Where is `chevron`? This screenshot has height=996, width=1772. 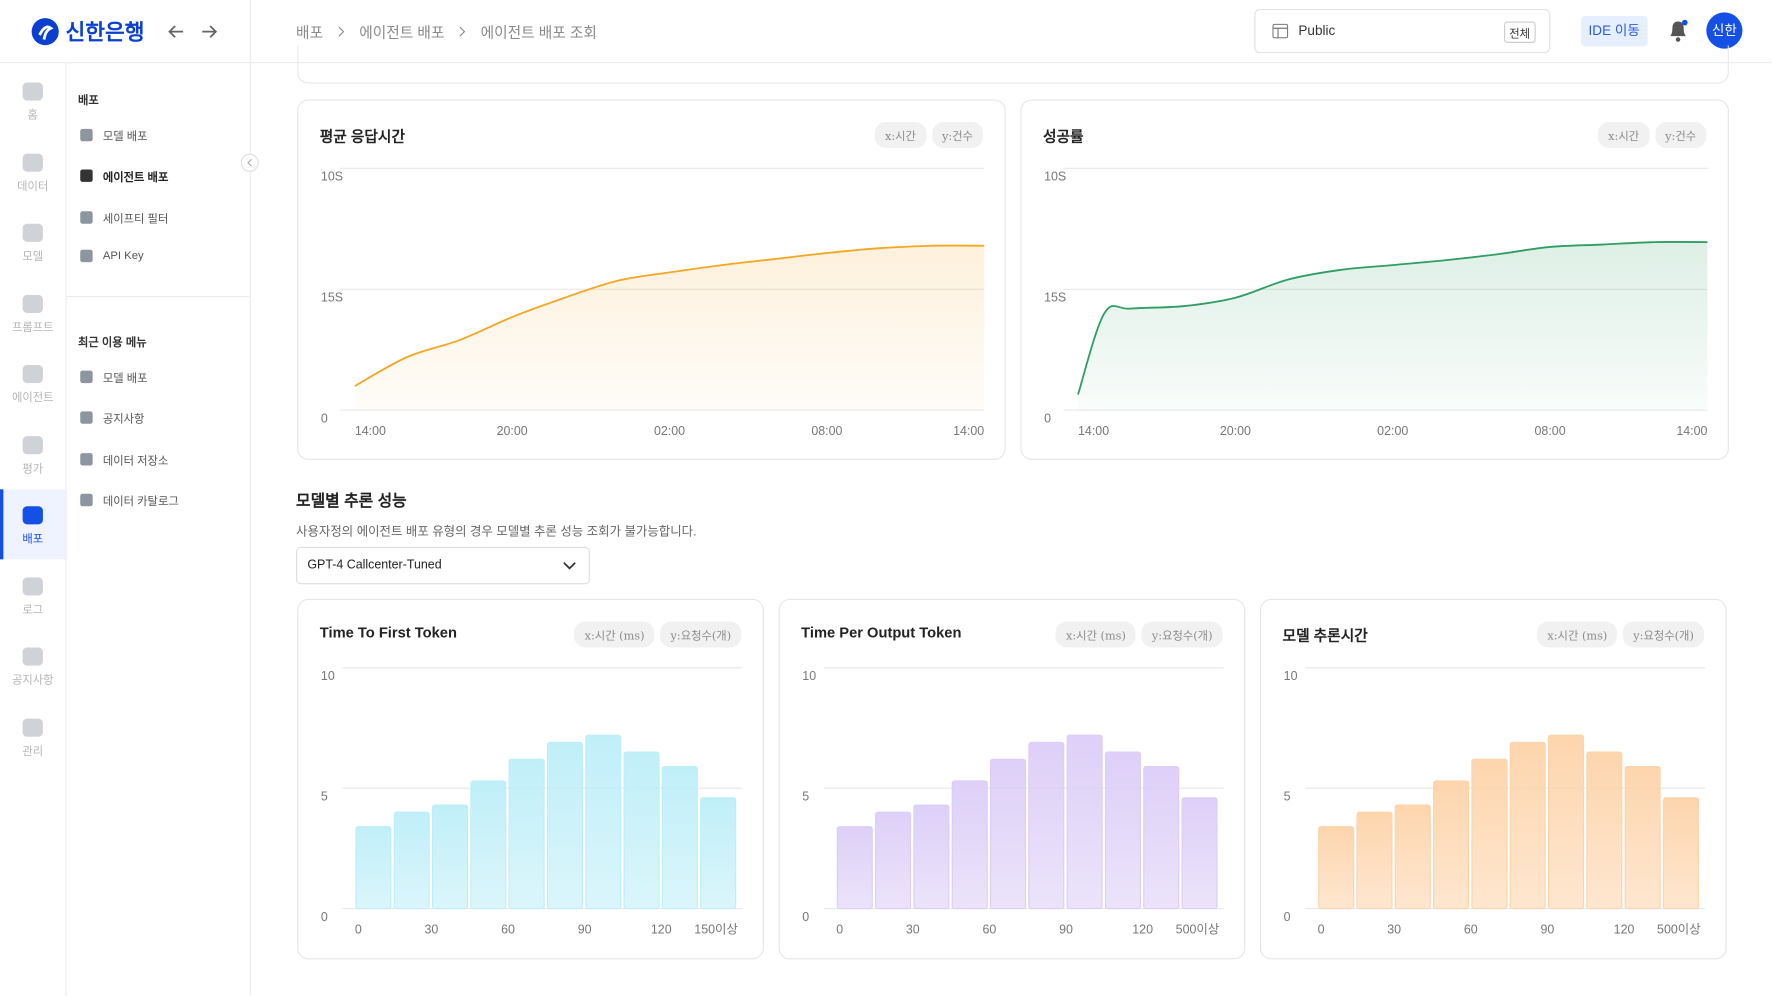 chevron is located at coordinates (462, 31).